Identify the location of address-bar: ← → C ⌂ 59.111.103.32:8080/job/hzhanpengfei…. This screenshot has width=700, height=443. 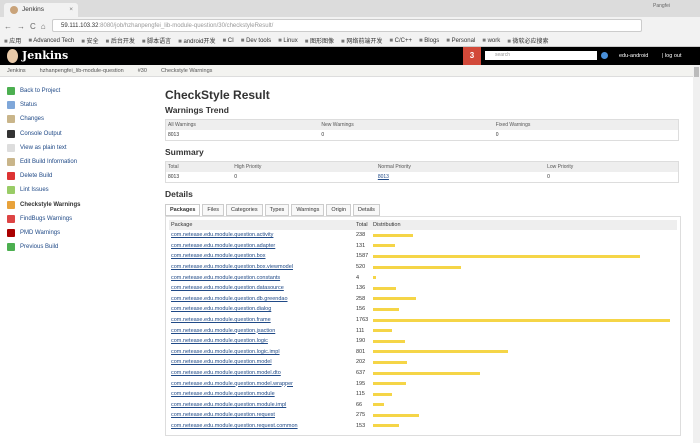
(350, 26).